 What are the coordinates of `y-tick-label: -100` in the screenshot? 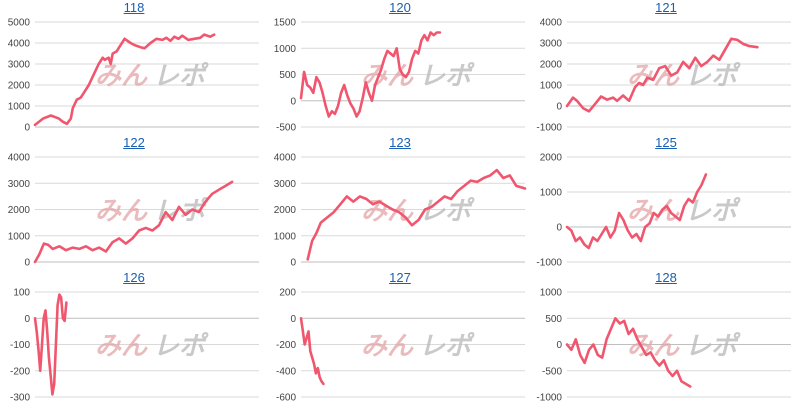 It's located at (20, 345).